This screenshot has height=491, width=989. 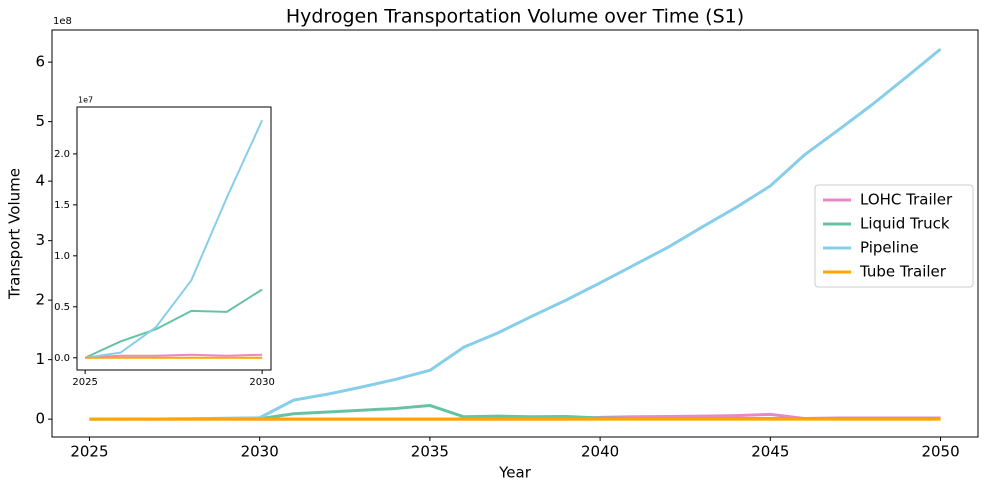 I want to click on legend-box, so click(x=894, y=236).